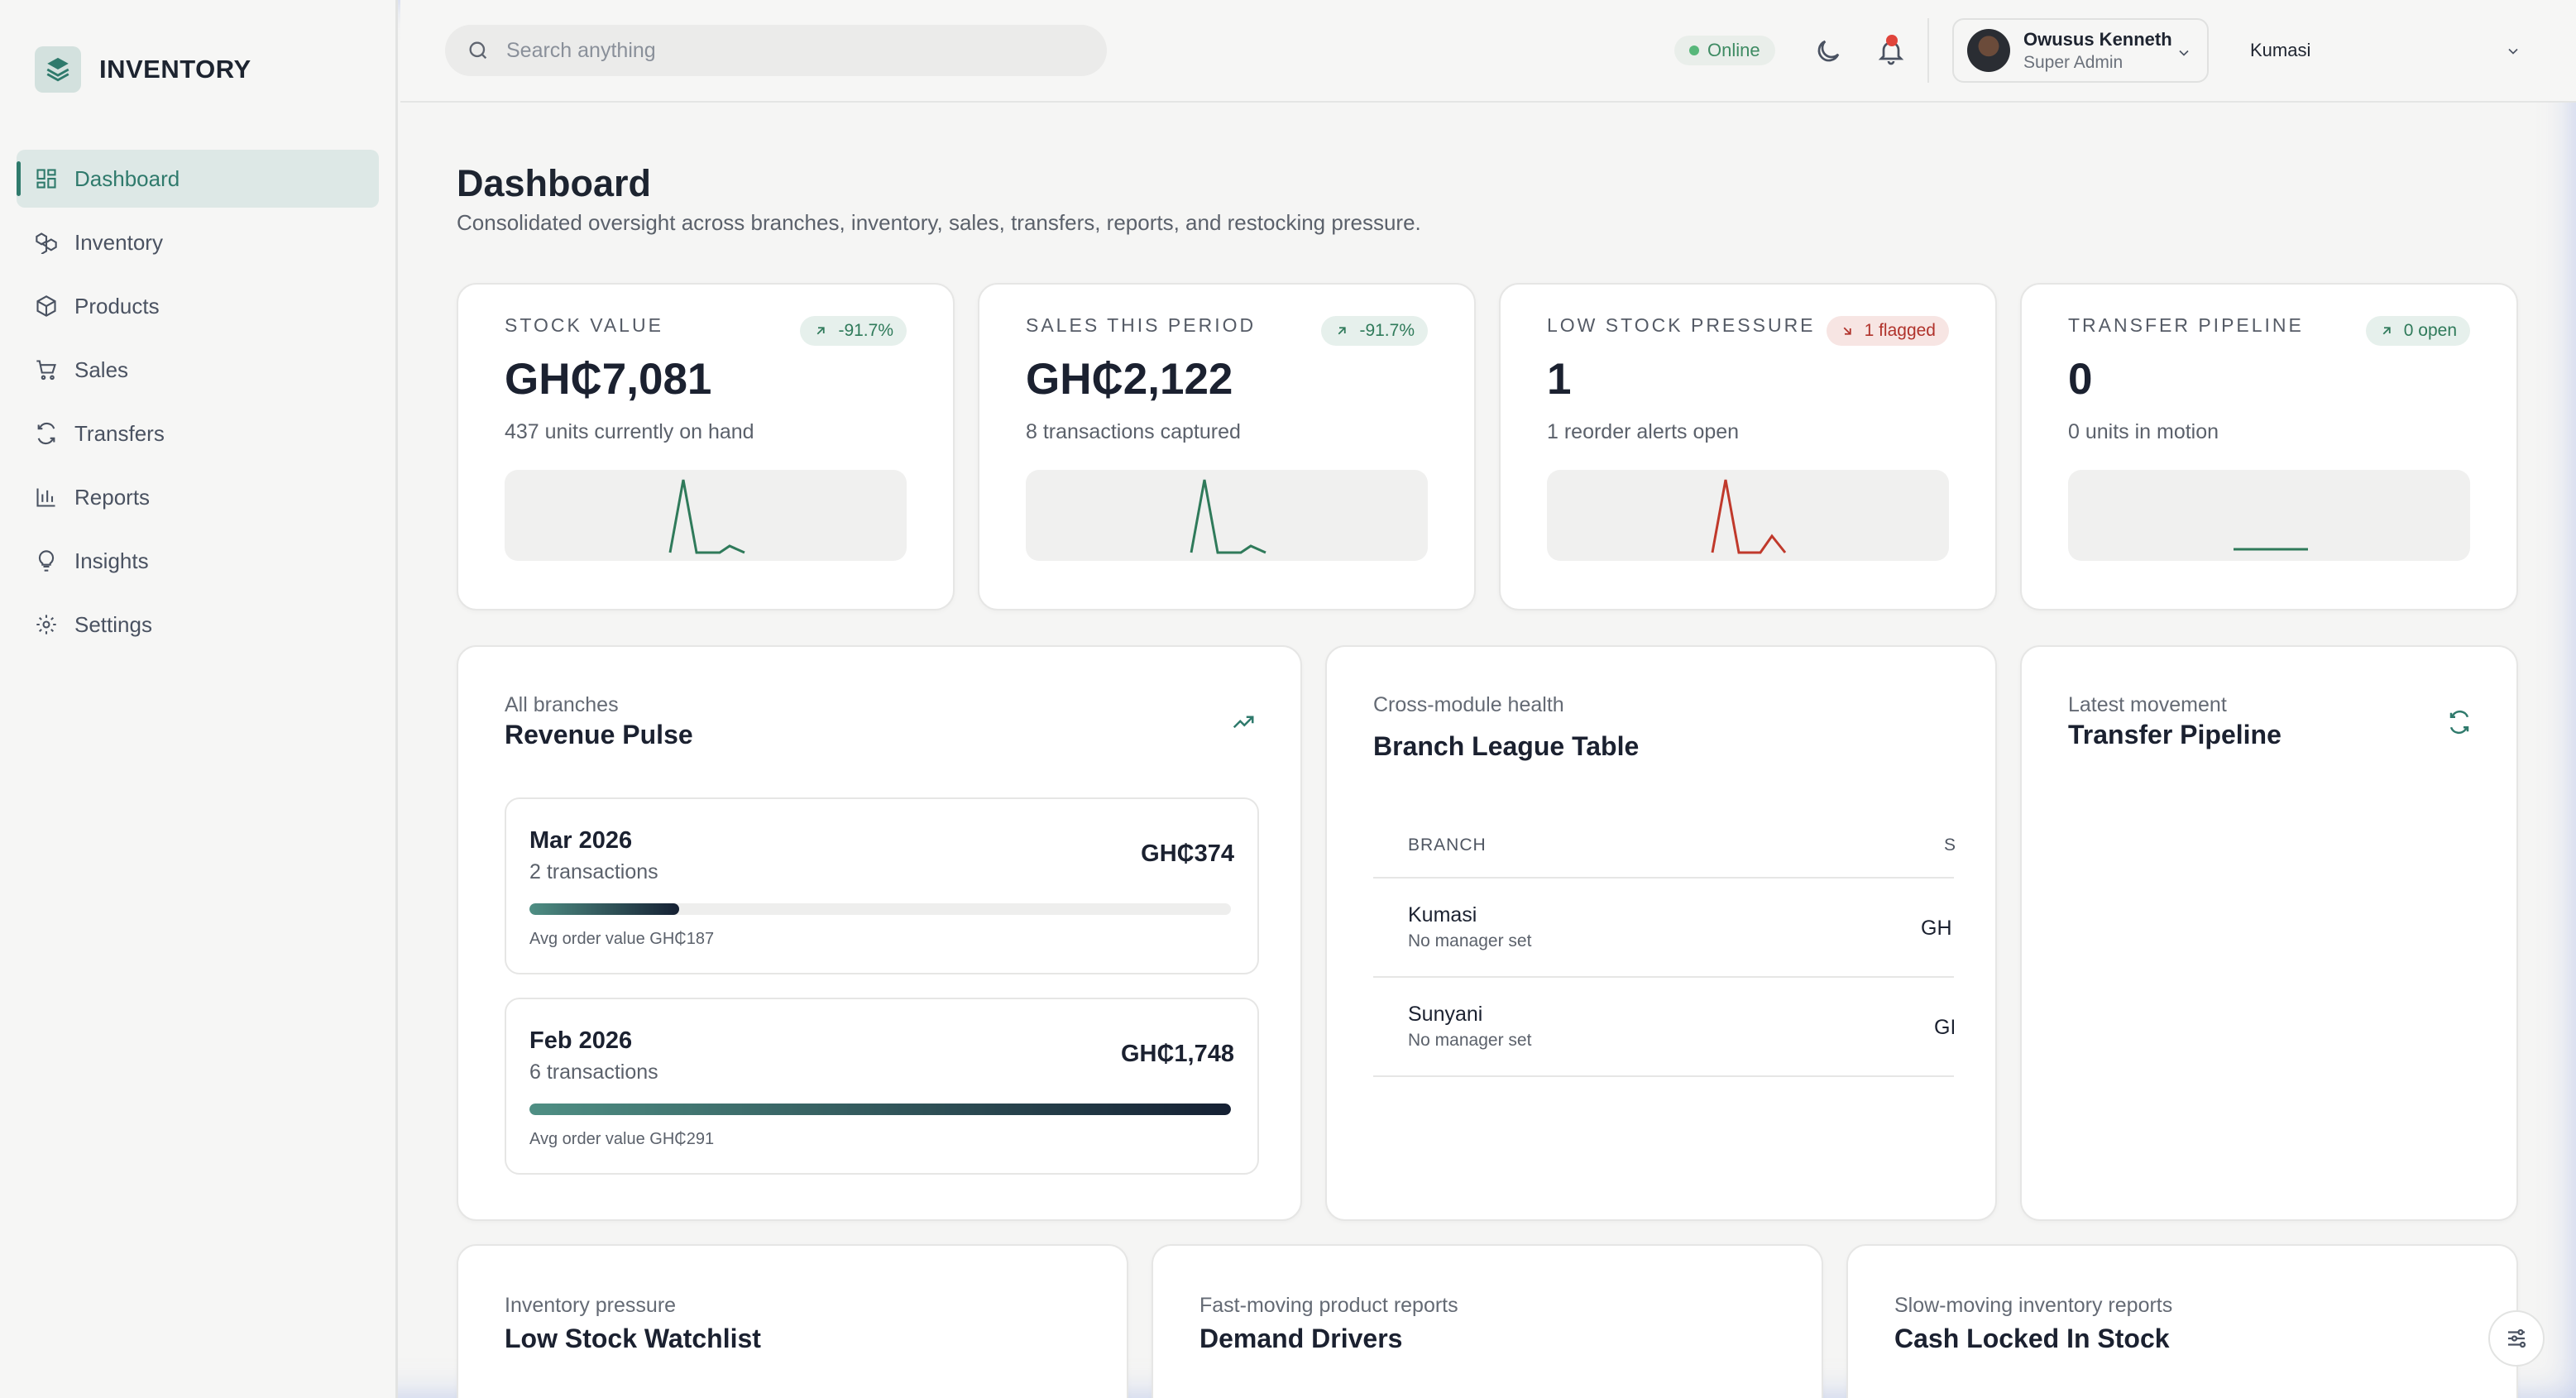  Describe the element at coordinates (1664, 929) in the screenshot. I see `table-row: Kumasi No manager set GH` at that location.